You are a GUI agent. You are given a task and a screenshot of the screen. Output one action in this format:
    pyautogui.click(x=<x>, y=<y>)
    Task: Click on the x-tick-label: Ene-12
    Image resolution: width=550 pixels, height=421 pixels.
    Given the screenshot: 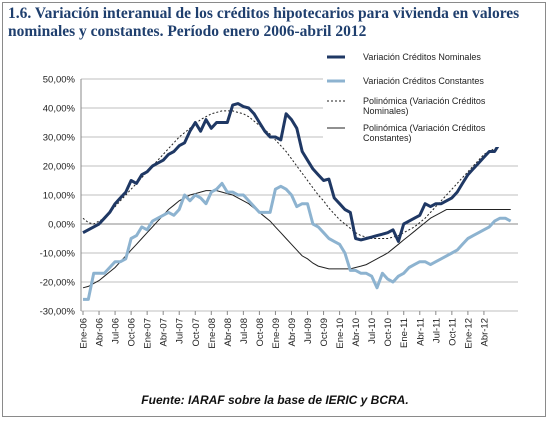 What is the action you would take?
    pyautogui.click(x=468, y=333)
    